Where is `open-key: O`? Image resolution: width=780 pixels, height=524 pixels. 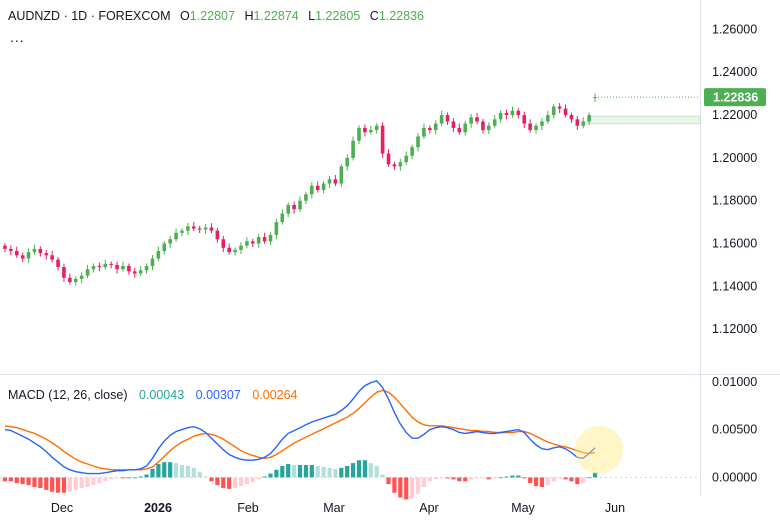 open-key: O is located at coordinates (185, 16).